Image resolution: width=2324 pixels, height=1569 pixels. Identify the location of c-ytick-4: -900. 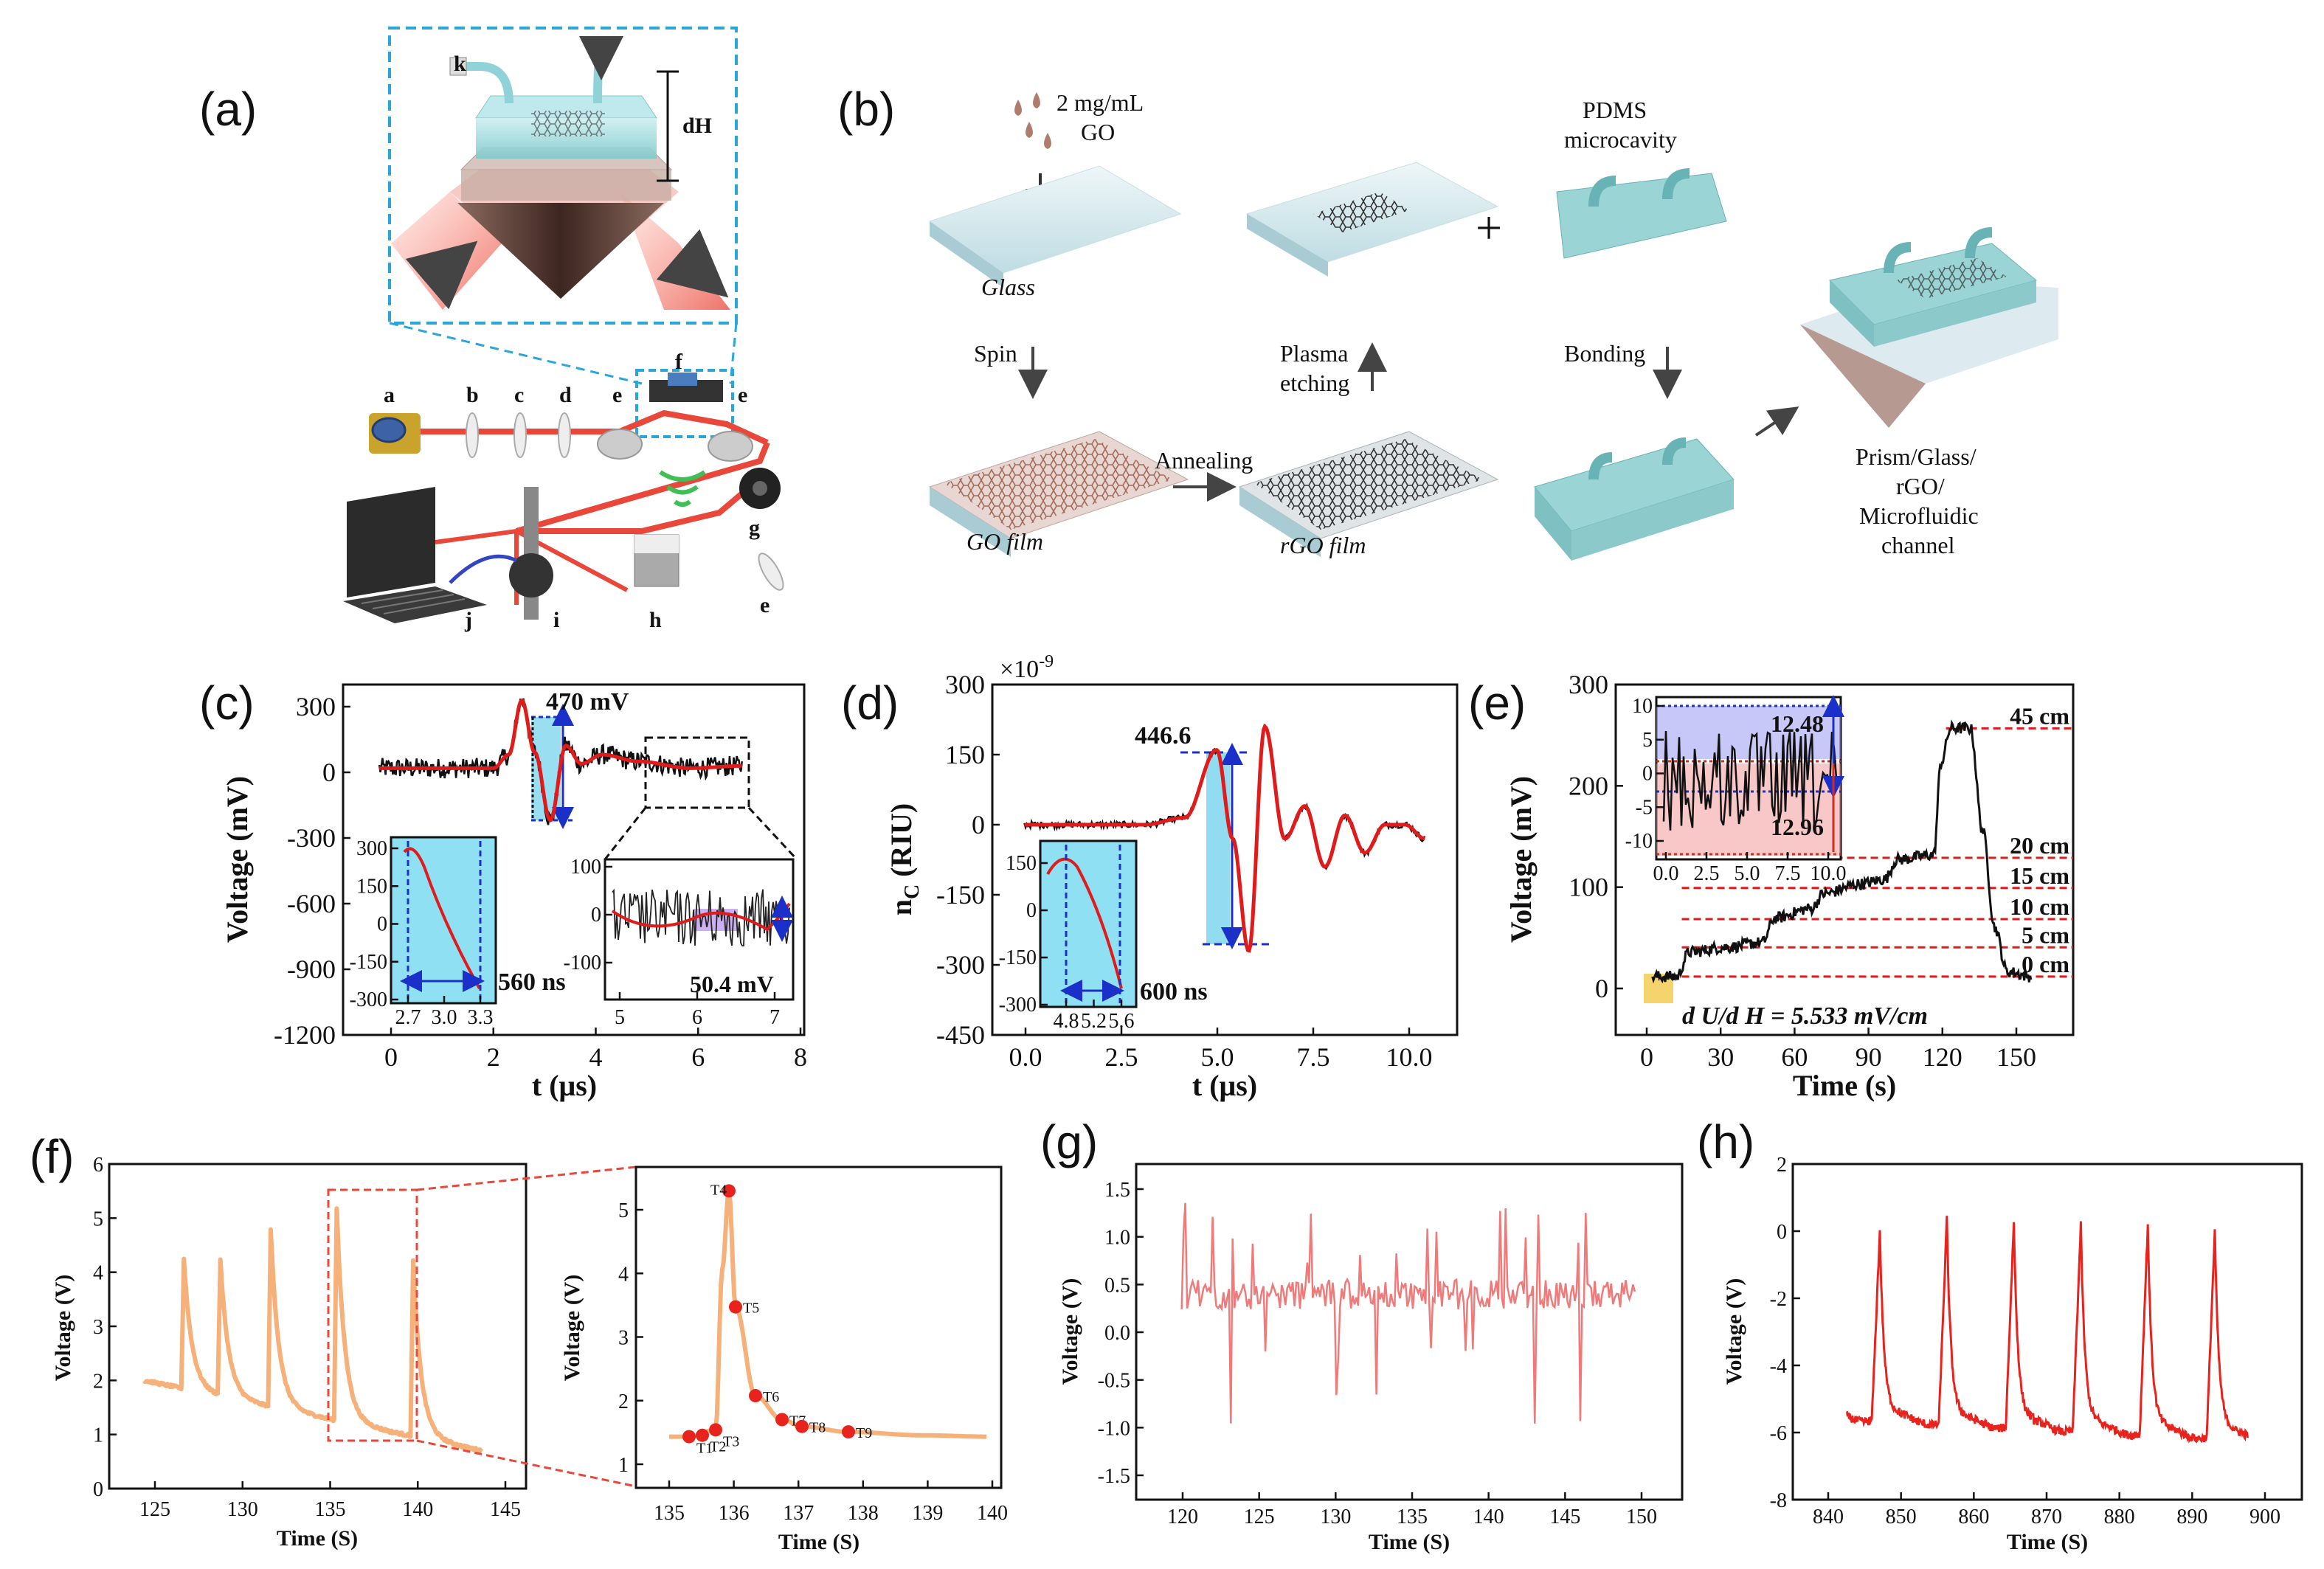
(311, 969).